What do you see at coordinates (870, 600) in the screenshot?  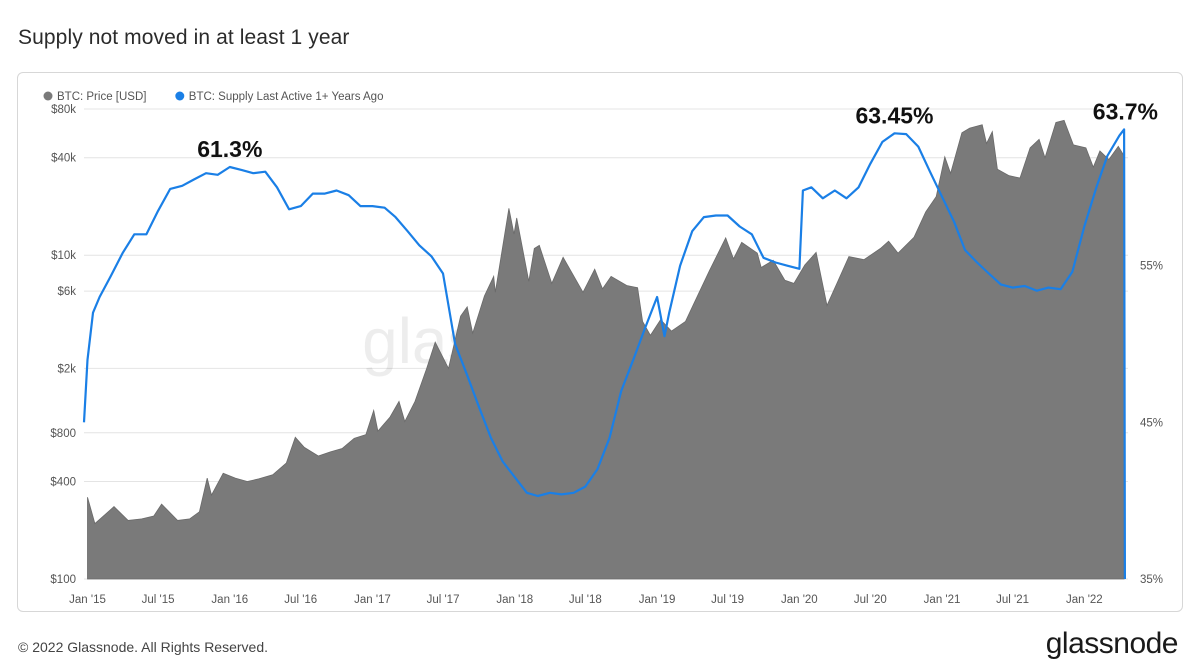 I see `x-tick-label: Jul '20` at bounding box center [870, 600].